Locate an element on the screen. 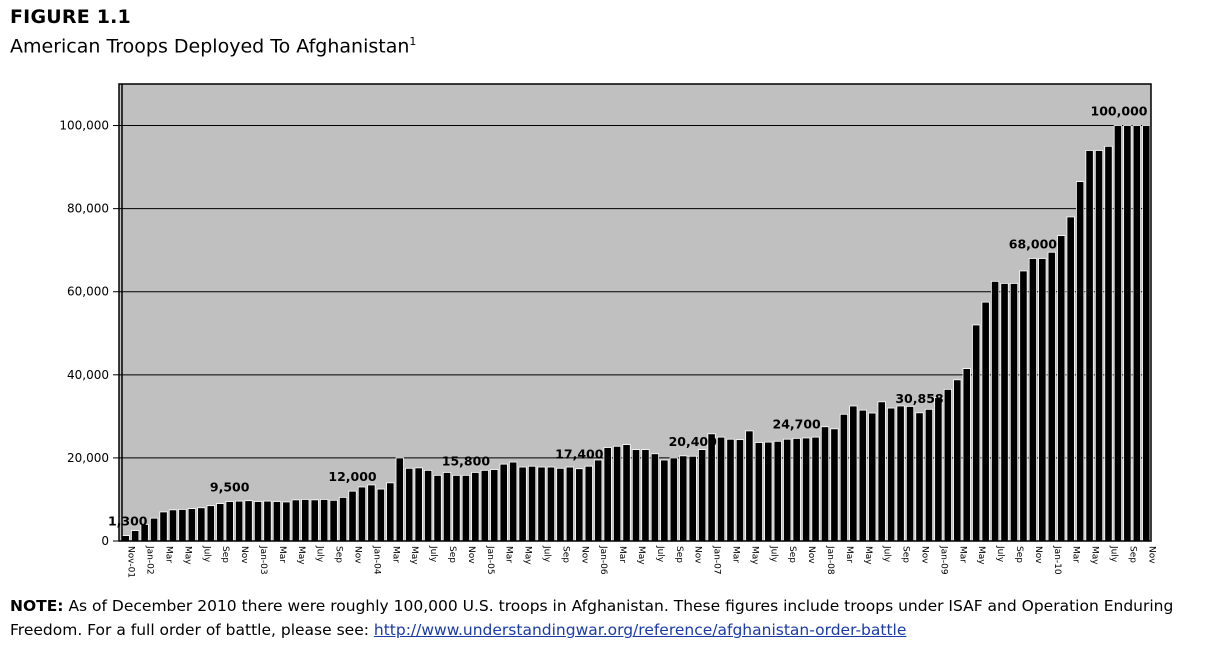  y-tick-label: 100,000 is located at coordinates (84, 126).